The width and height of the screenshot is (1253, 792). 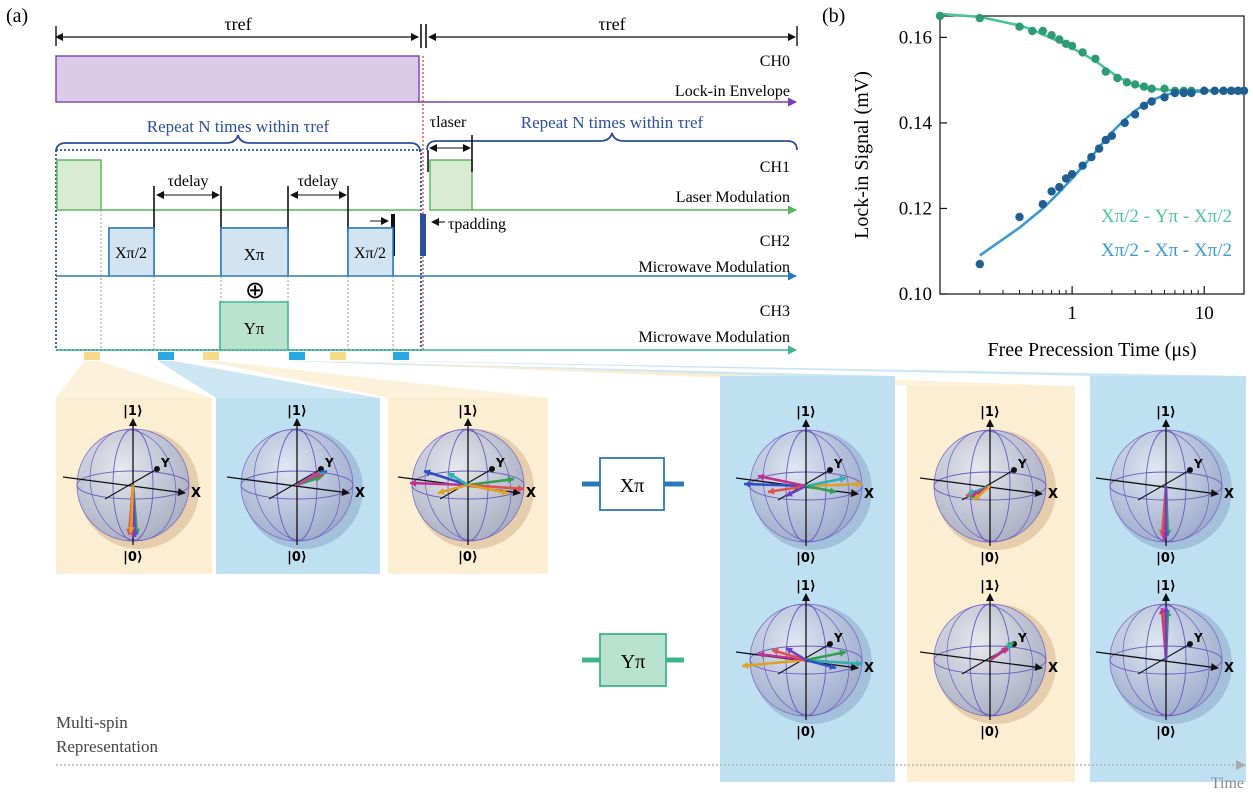 I want to click on tau-padding-label: τpadding, so click(x=477, y=224).